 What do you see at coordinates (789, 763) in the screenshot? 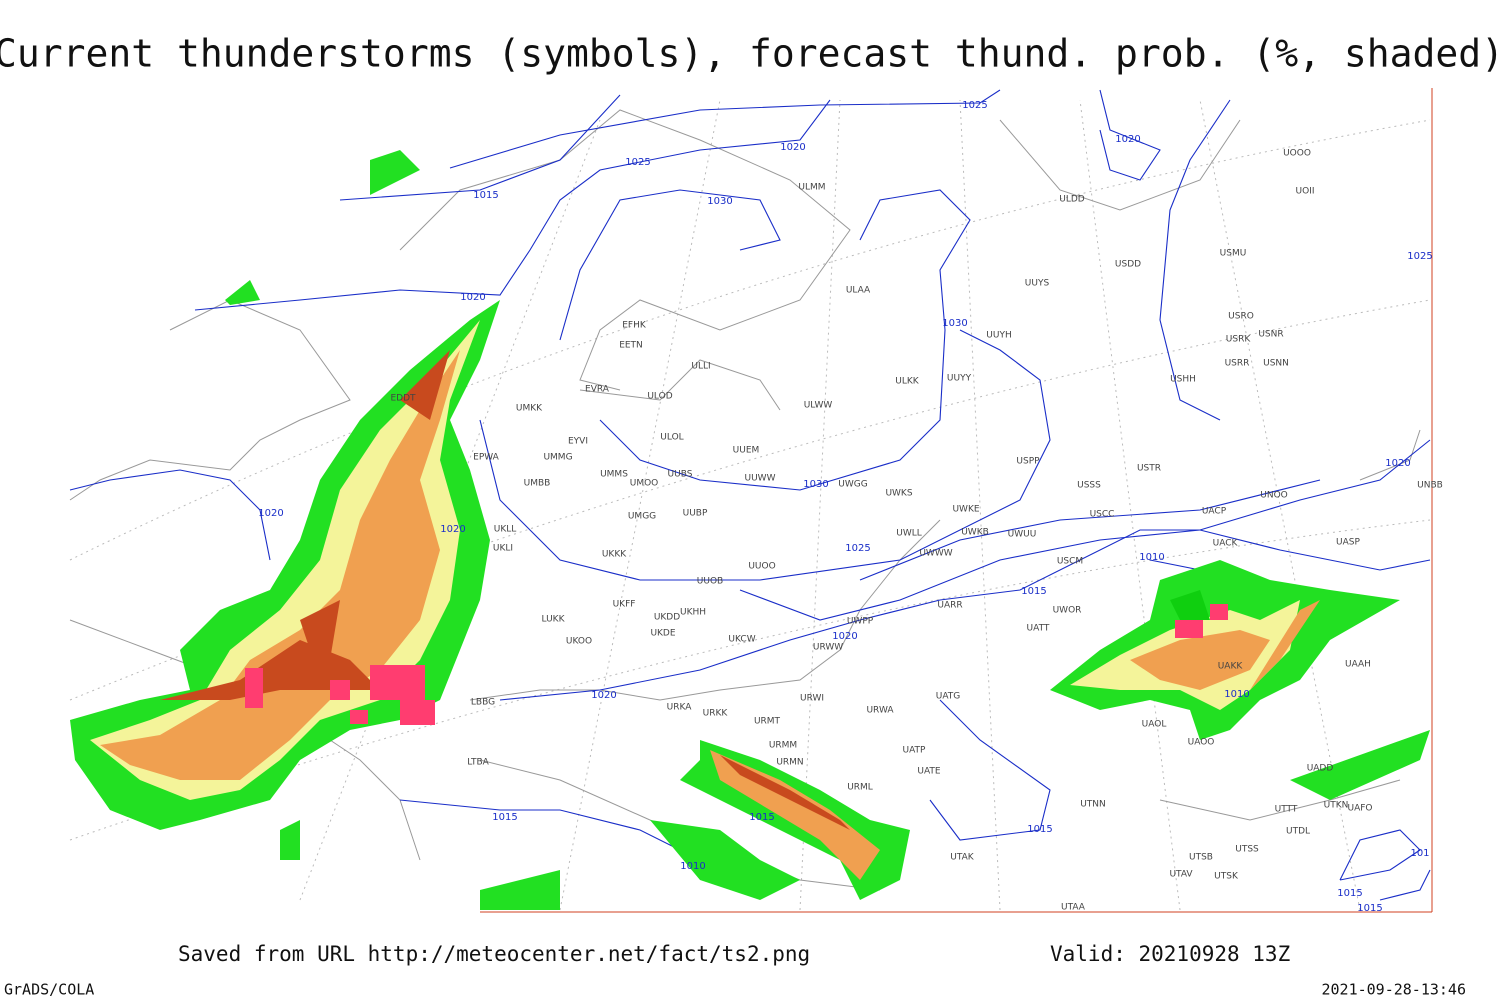
I see `station-code: URMN` at bounding box center [789, 763].